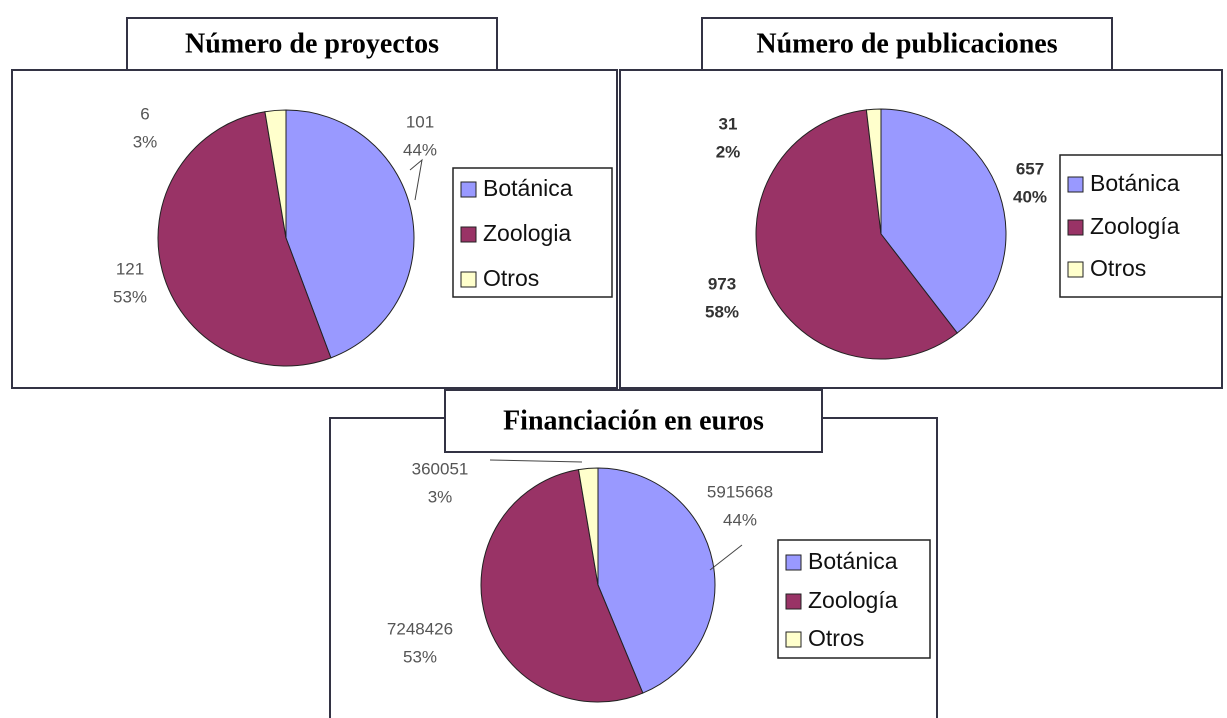 This screenshot has height=718, width=1227. I want to click on data-label: 657, so click(1030, 168).